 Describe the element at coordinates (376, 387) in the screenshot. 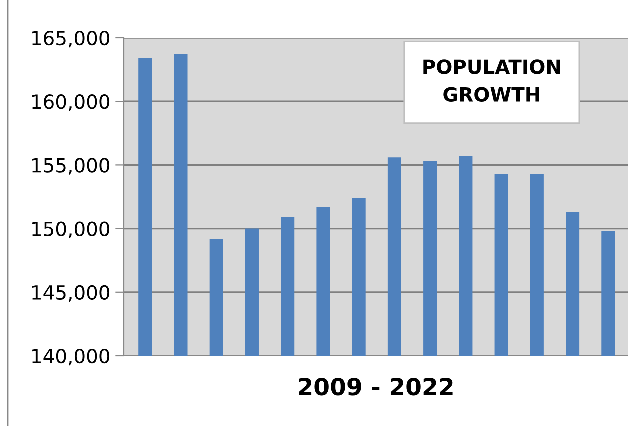

I see `x-axis-title: 2009 - 2022` at that location.